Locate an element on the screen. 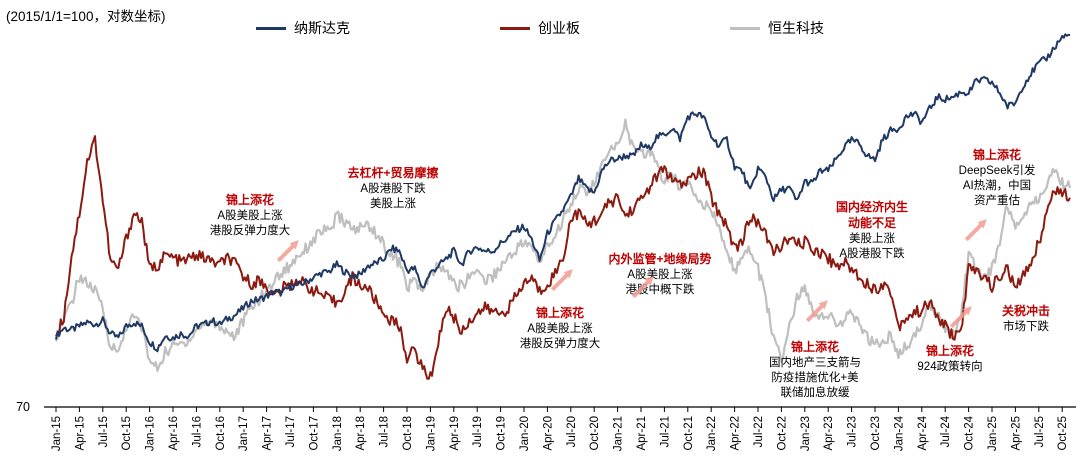 The width and height of the screenshot is (1080, 475). x-tick-label: Jan-22 is located at coordinates (712, 433).